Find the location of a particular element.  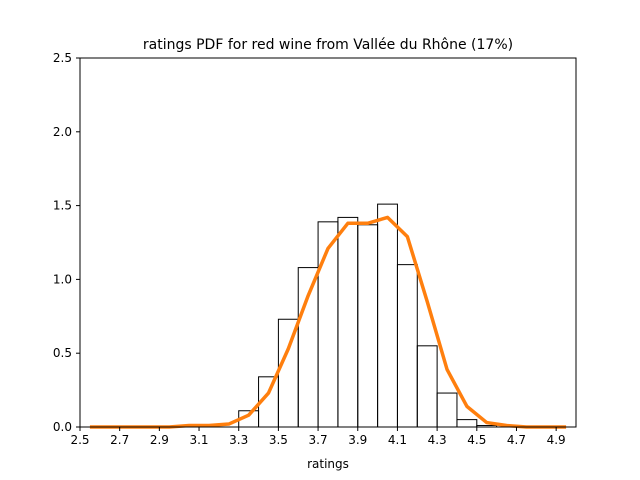

y-tick-label: 0.5 is located at coordinates (62, 353).